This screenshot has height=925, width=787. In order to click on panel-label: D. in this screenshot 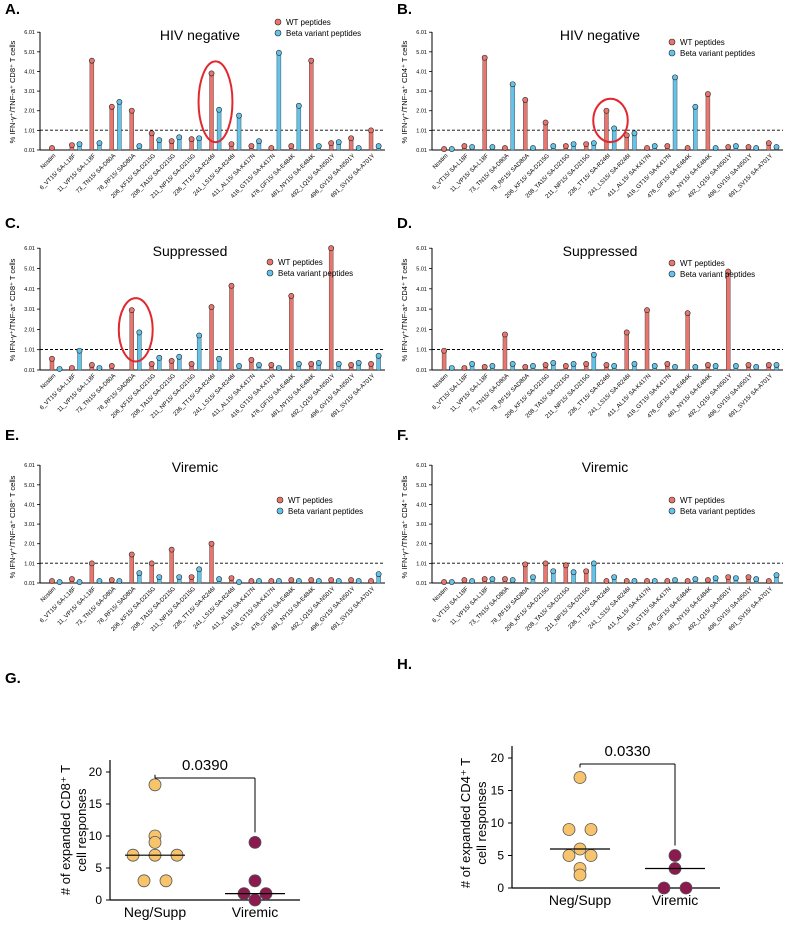, I will do `click(404, 223)`.